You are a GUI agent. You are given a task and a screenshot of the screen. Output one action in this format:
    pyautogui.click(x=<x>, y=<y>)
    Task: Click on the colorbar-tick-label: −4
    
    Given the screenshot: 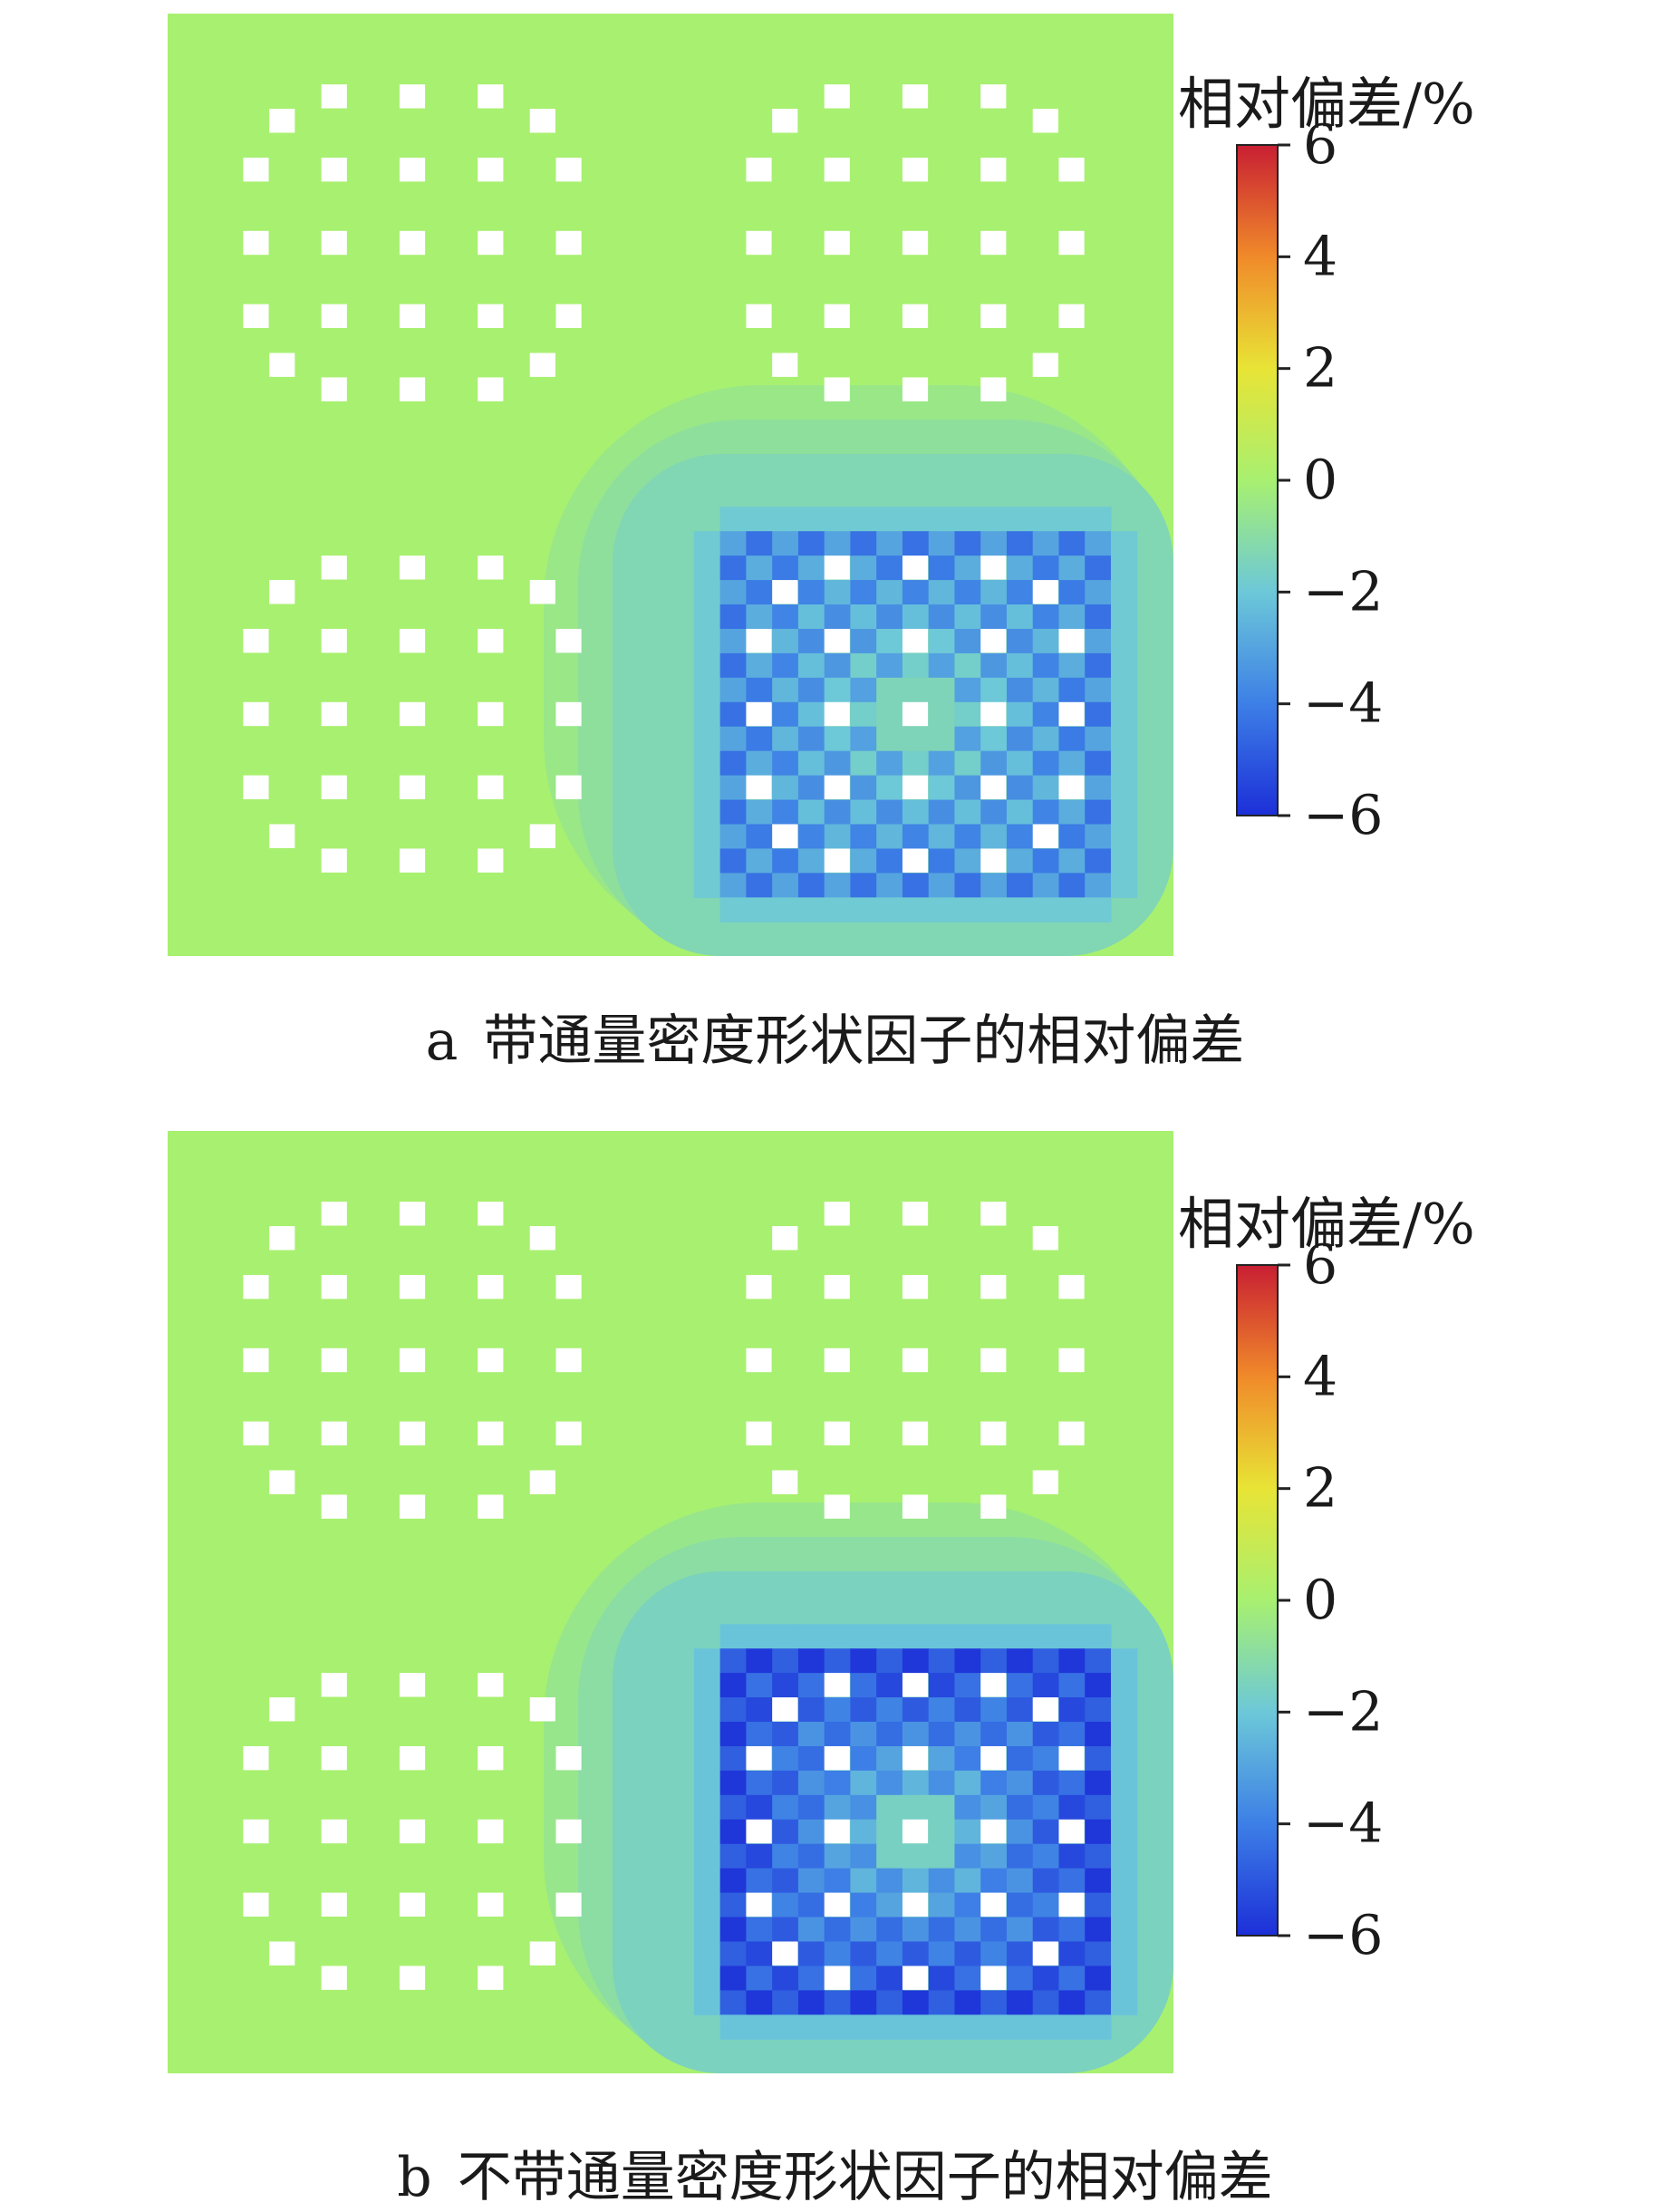 What is the action you would take?
    pyautogui.click(x=1343, y=1824)
    